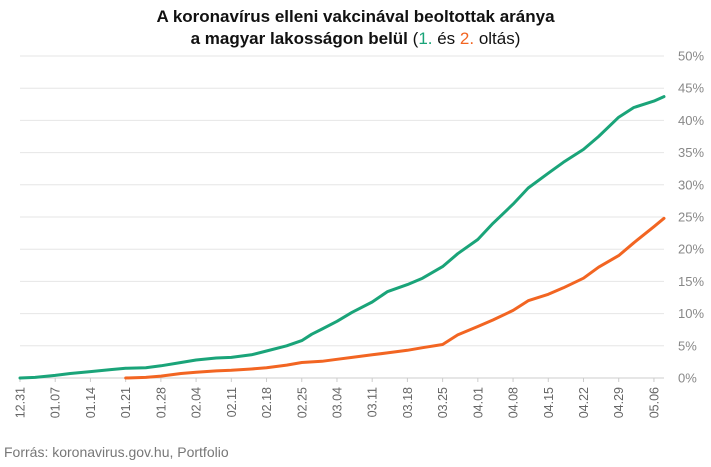  Describe the element at coordinates (161, 402) in the screenshot. I see `x-tick-label: 01.28` at that location.